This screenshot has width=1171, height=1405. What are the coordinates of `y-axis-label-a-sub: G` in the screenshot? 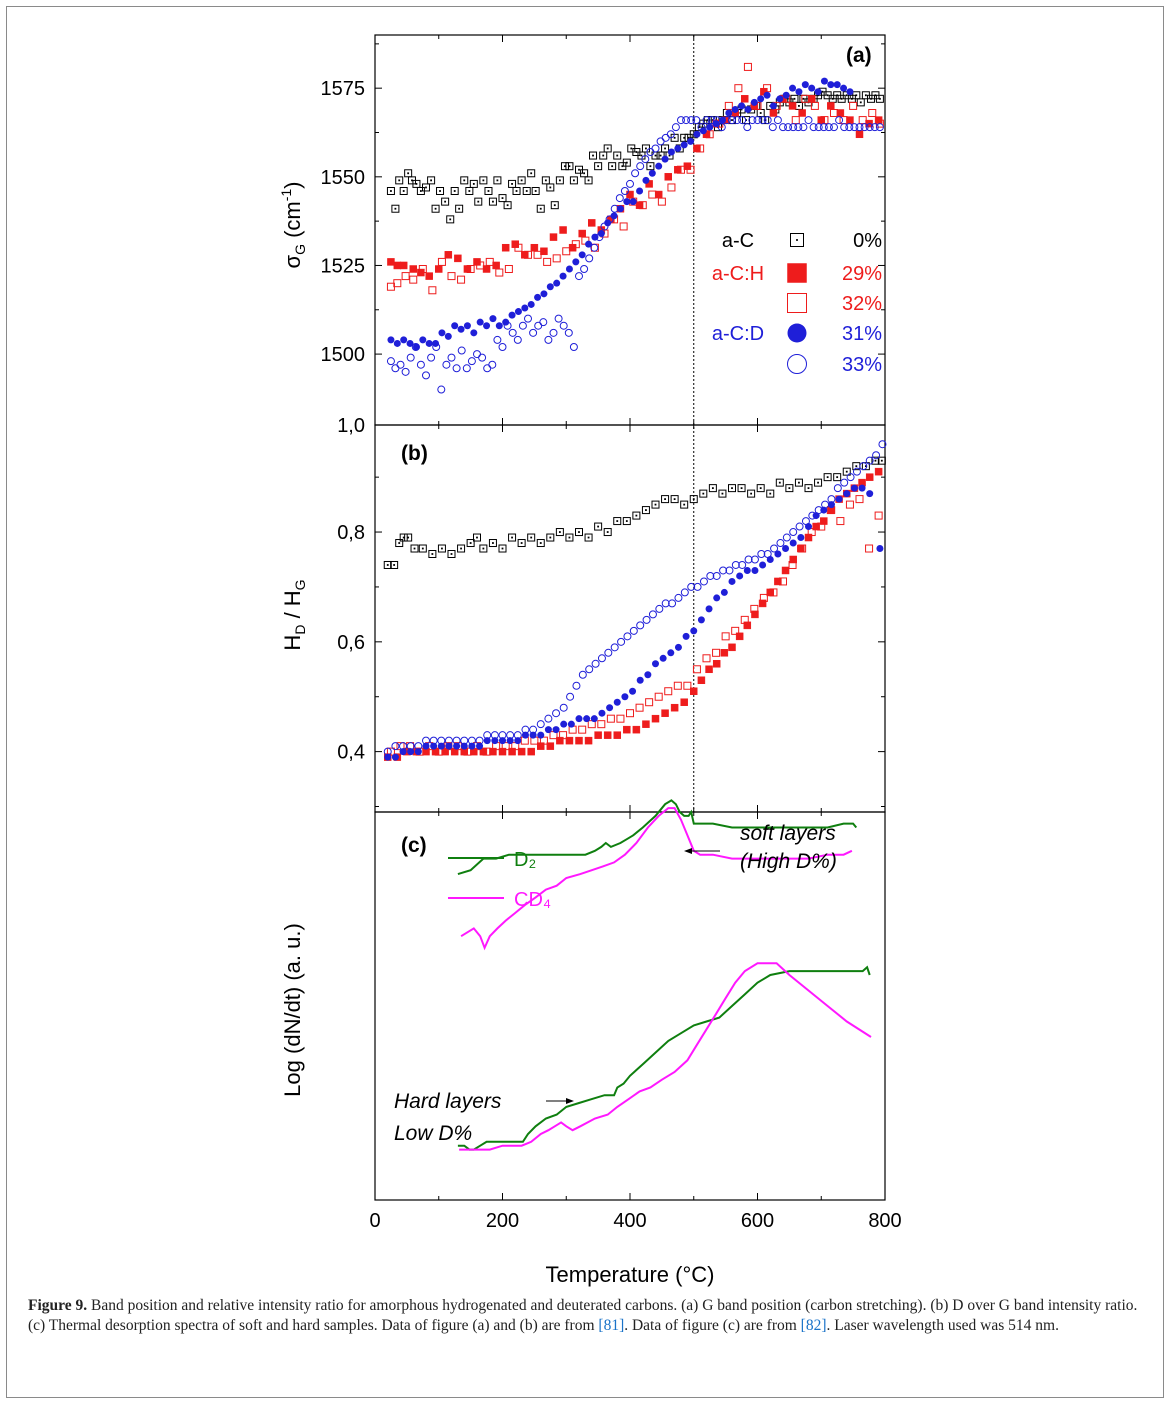 It's located at (300, 249).